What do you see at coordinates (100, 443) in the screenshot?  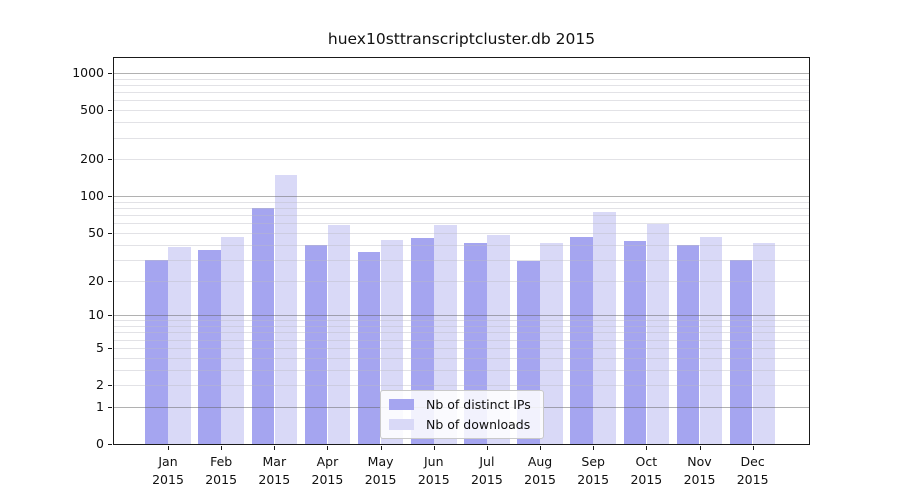 I see `y-tick-label: 0` at bounding box center [100, 443].